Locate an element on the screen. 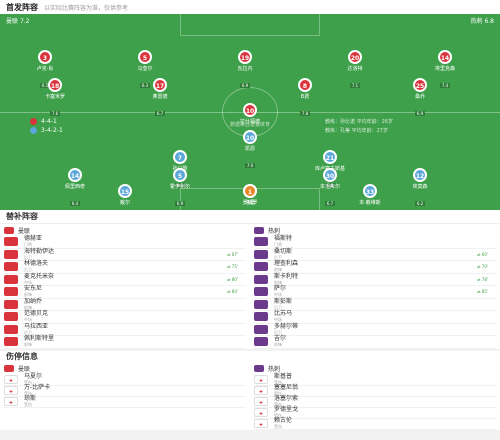 The width and height of the screenshot is (500, 440). sub-row: 理查利森 前锋 ⇄ 70' is located at coordinates (375, 267).